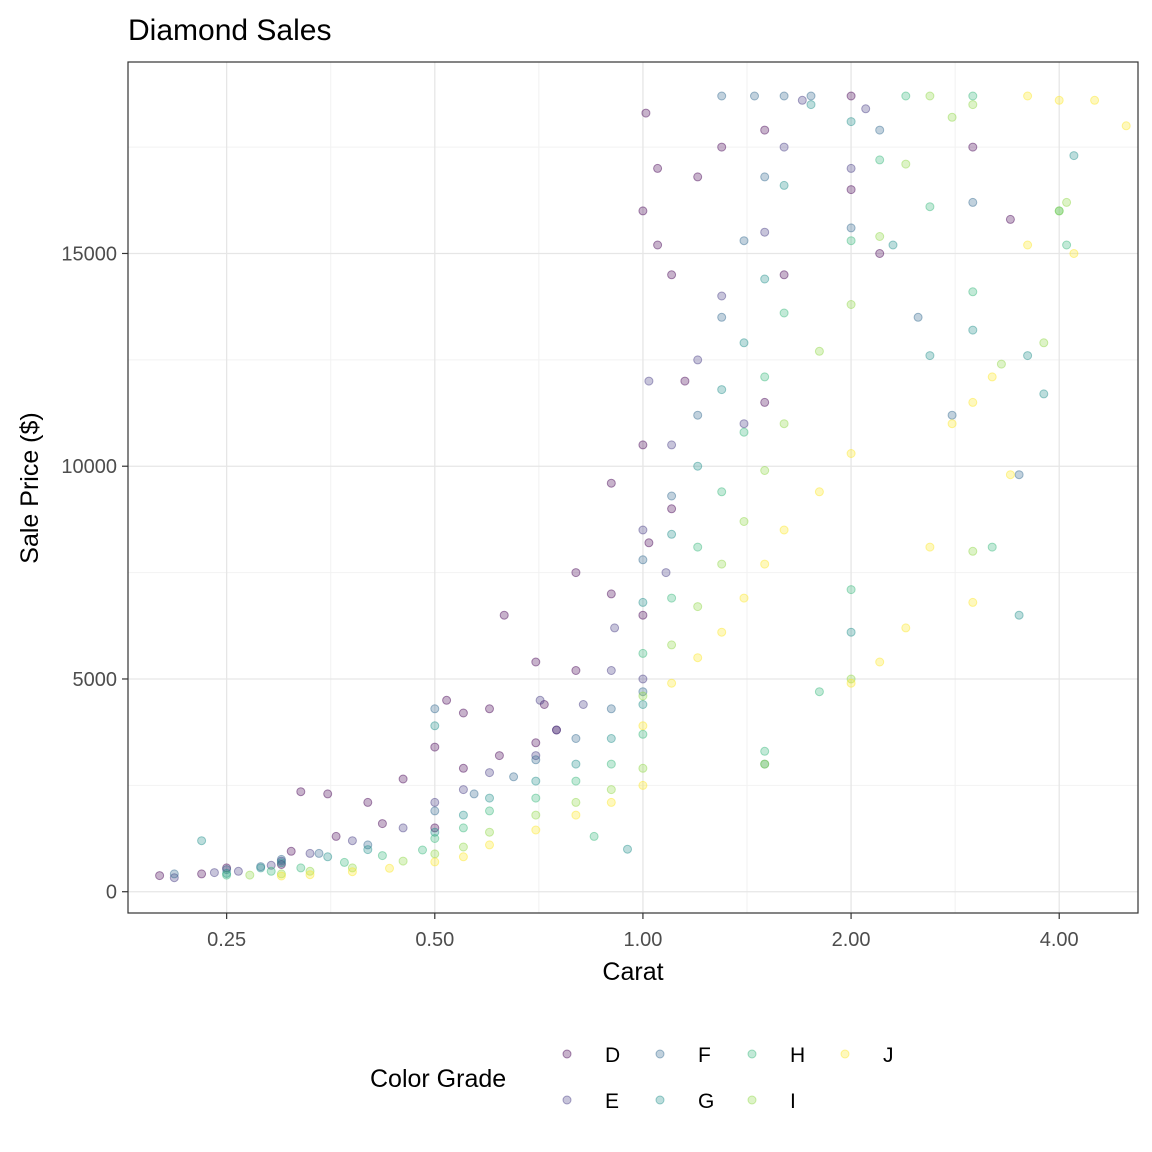  I want to click on chart-title: Diamond Sales, so click(229, 30).